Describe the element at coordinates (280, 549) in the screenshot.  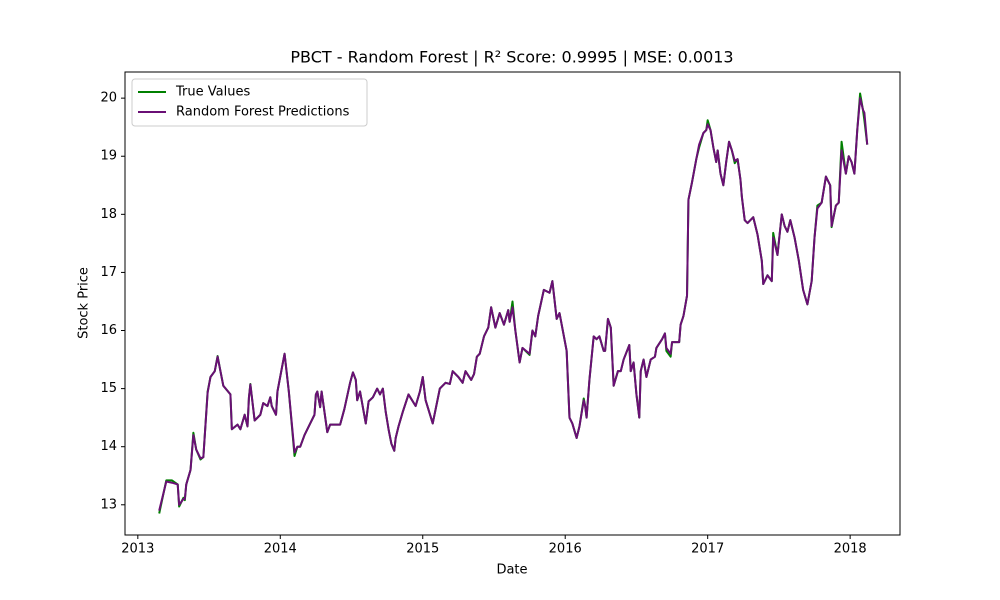
I see `x-tick-label: 2014` at that location.